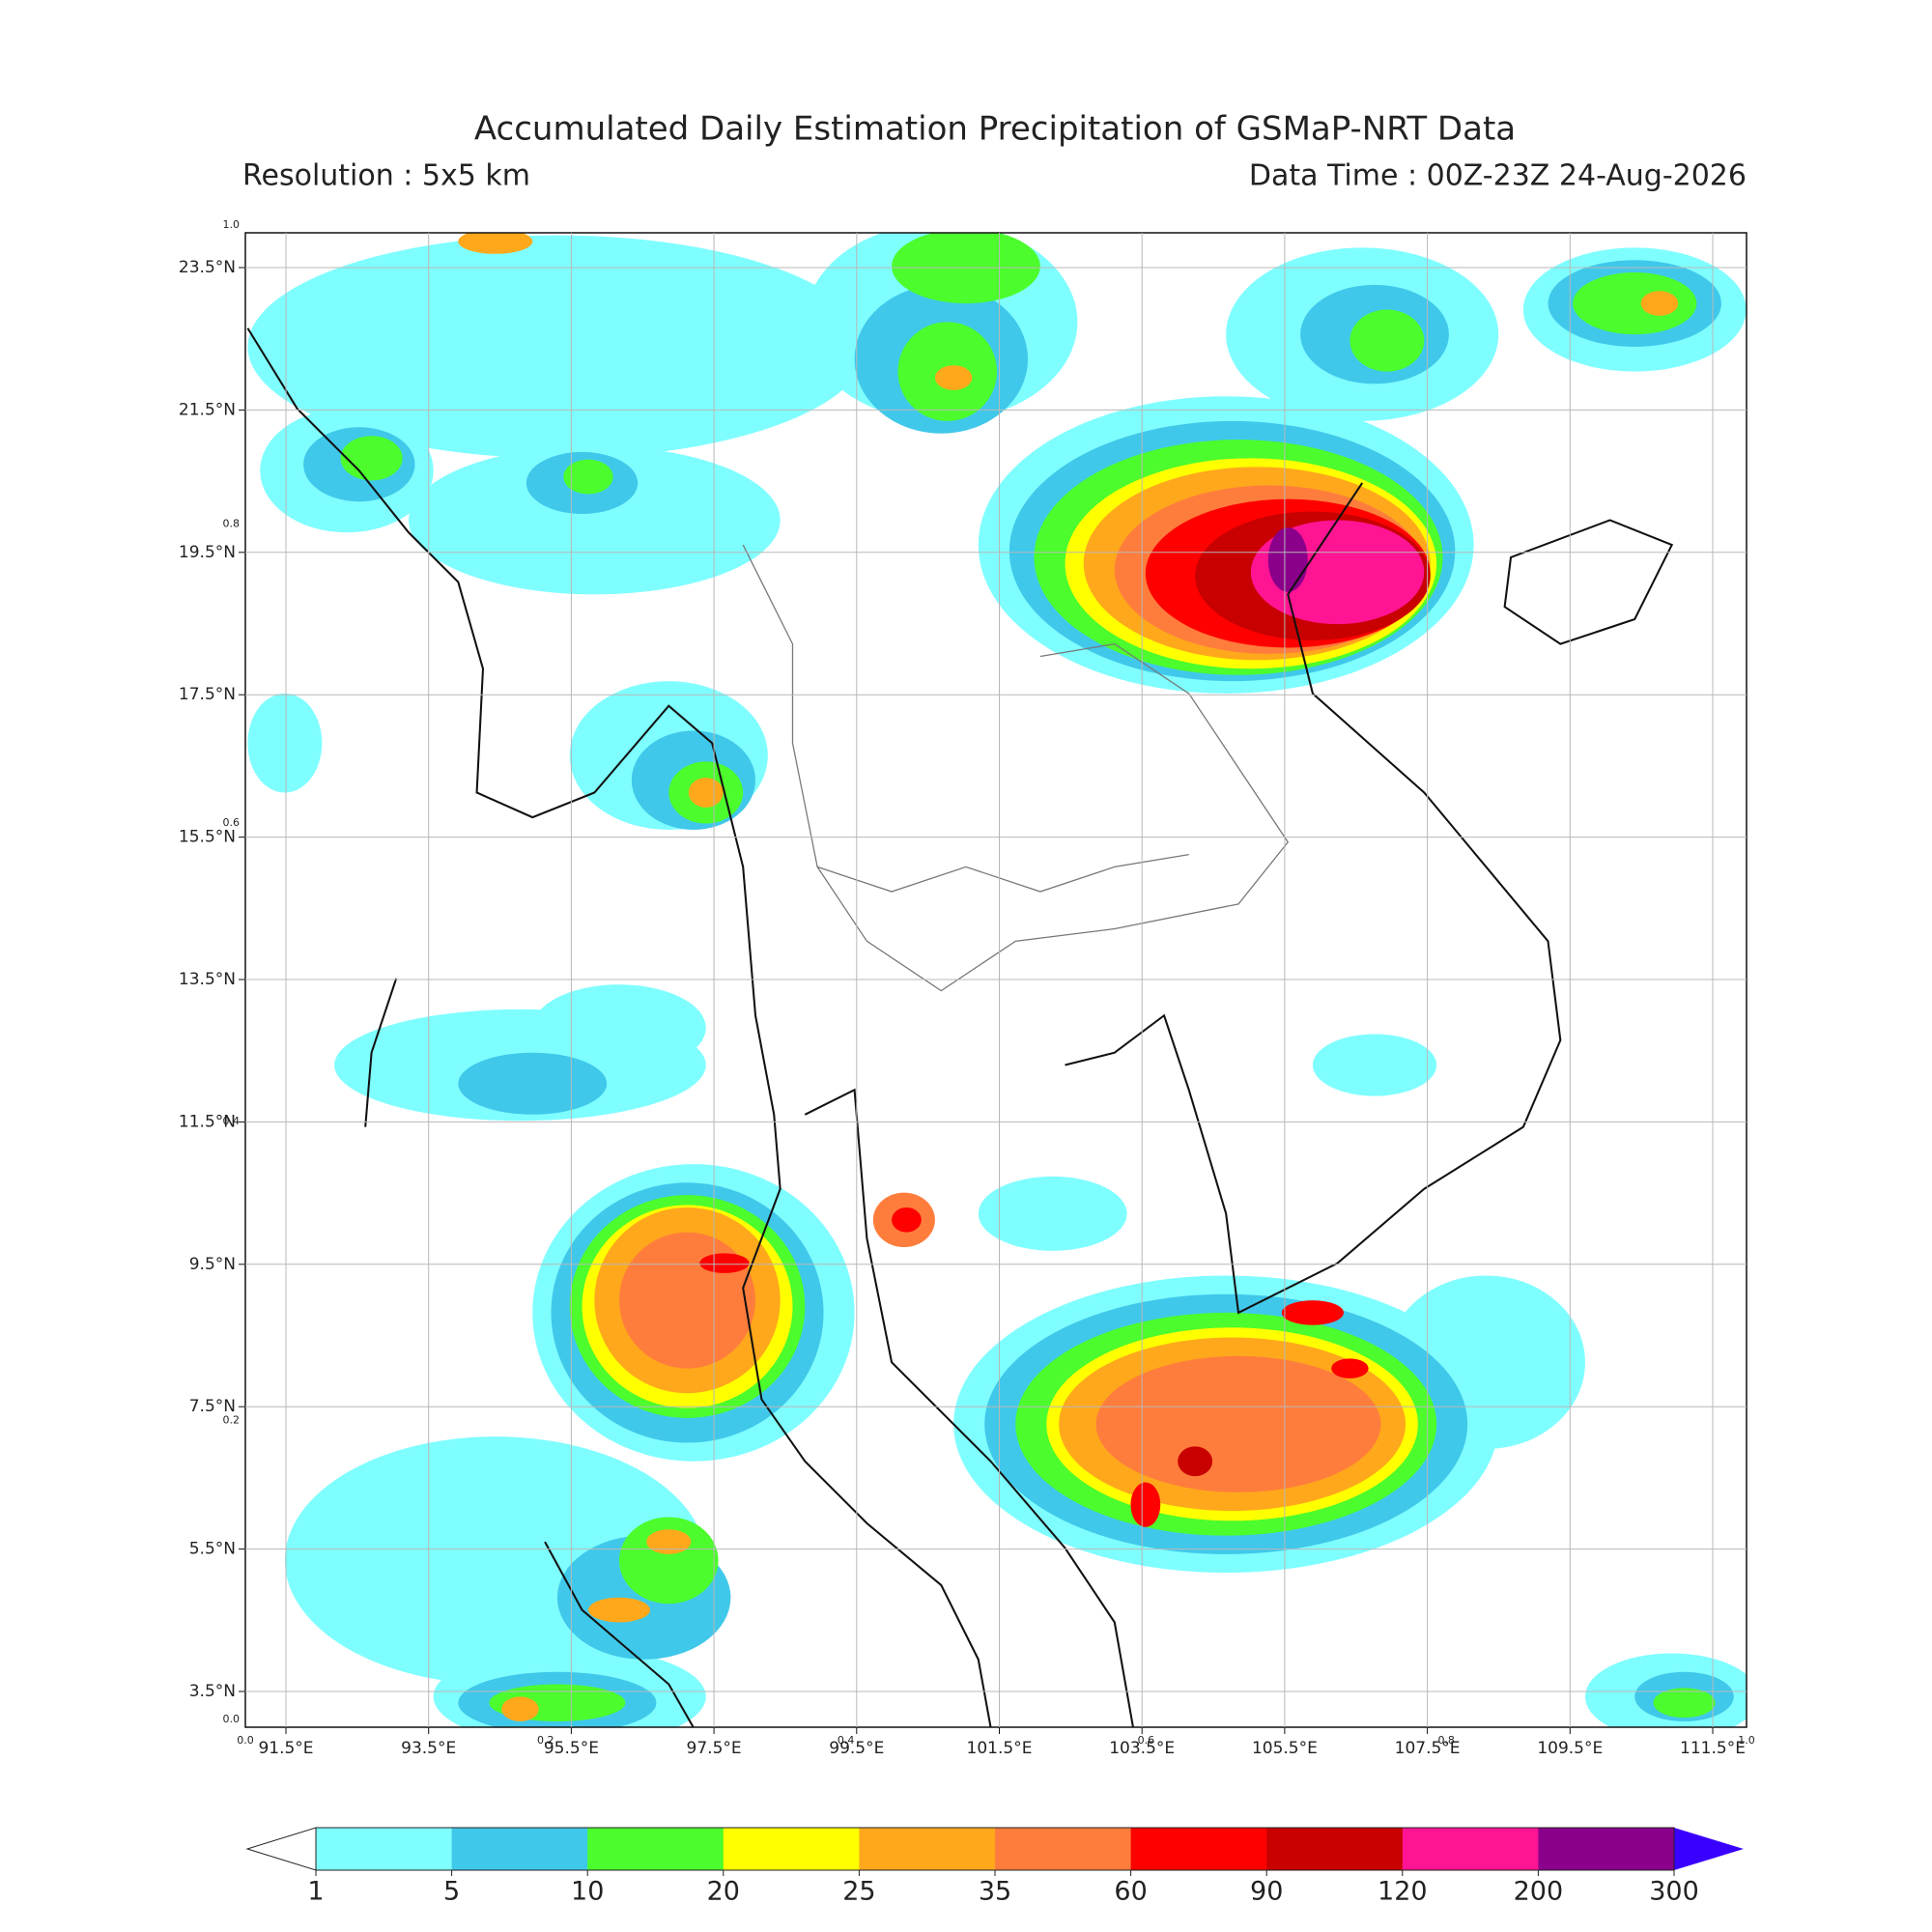 Image resolution: width=1932 pixels, height=1932 pixels. What do you see at coordinates (315, 1892) in the screenshot?
I see `colorbar-label: 1` at bounding box center [315, 1892].